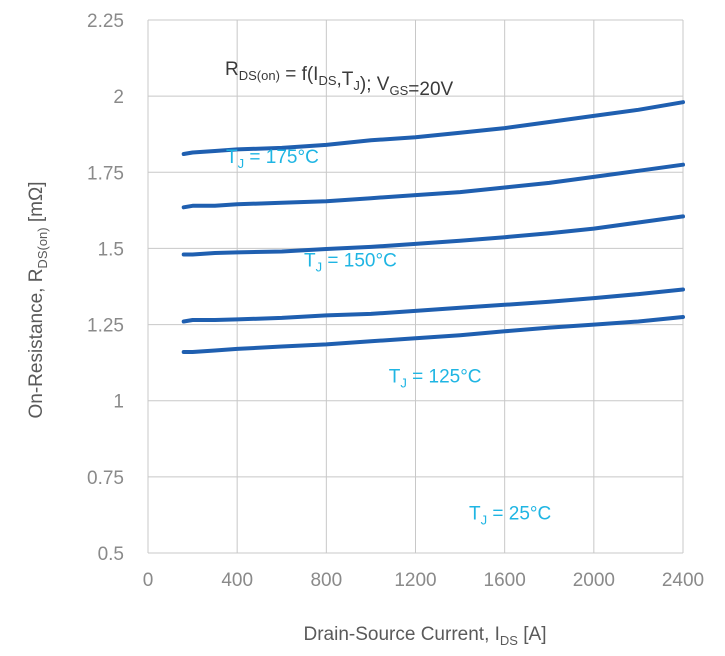 Image resolution: width=725 pixels, height=656 pixels. I want to click on temperature-label: TJ = 125°C, so click(435, 378).